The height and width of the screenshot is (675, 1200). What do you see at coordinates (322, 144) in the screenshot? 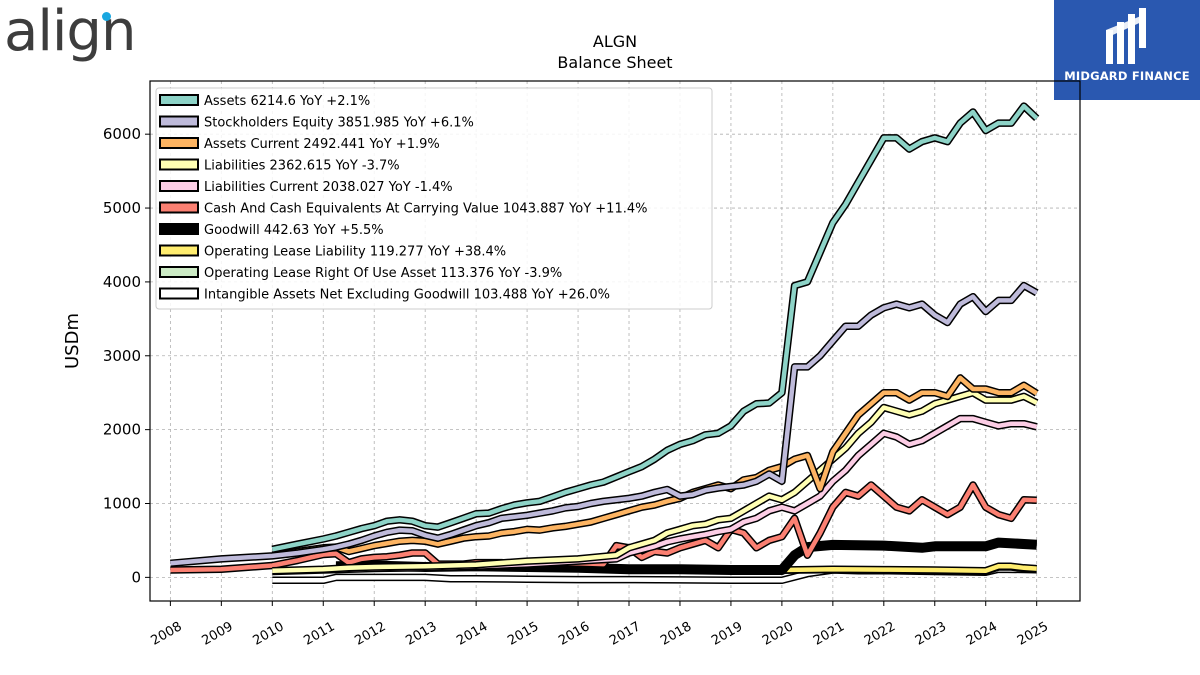
I see `legend-label: Assets Current 2492.441 YoY +1.9%` at bounding box center [322, 144].